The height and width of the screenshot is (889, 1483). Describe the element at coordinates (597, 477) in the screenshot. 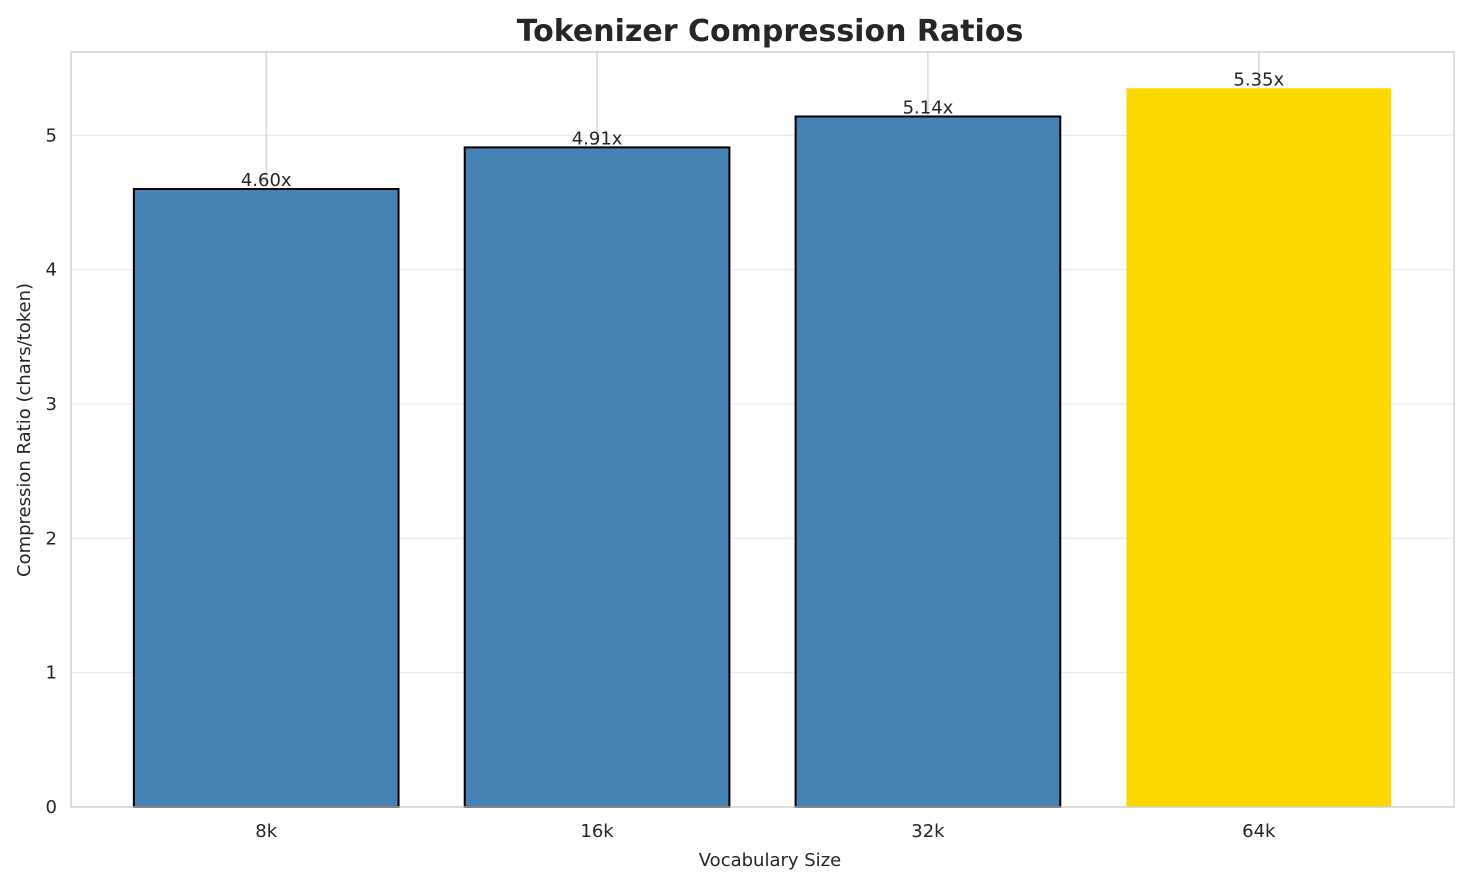

I see `bar-16k` at that location.